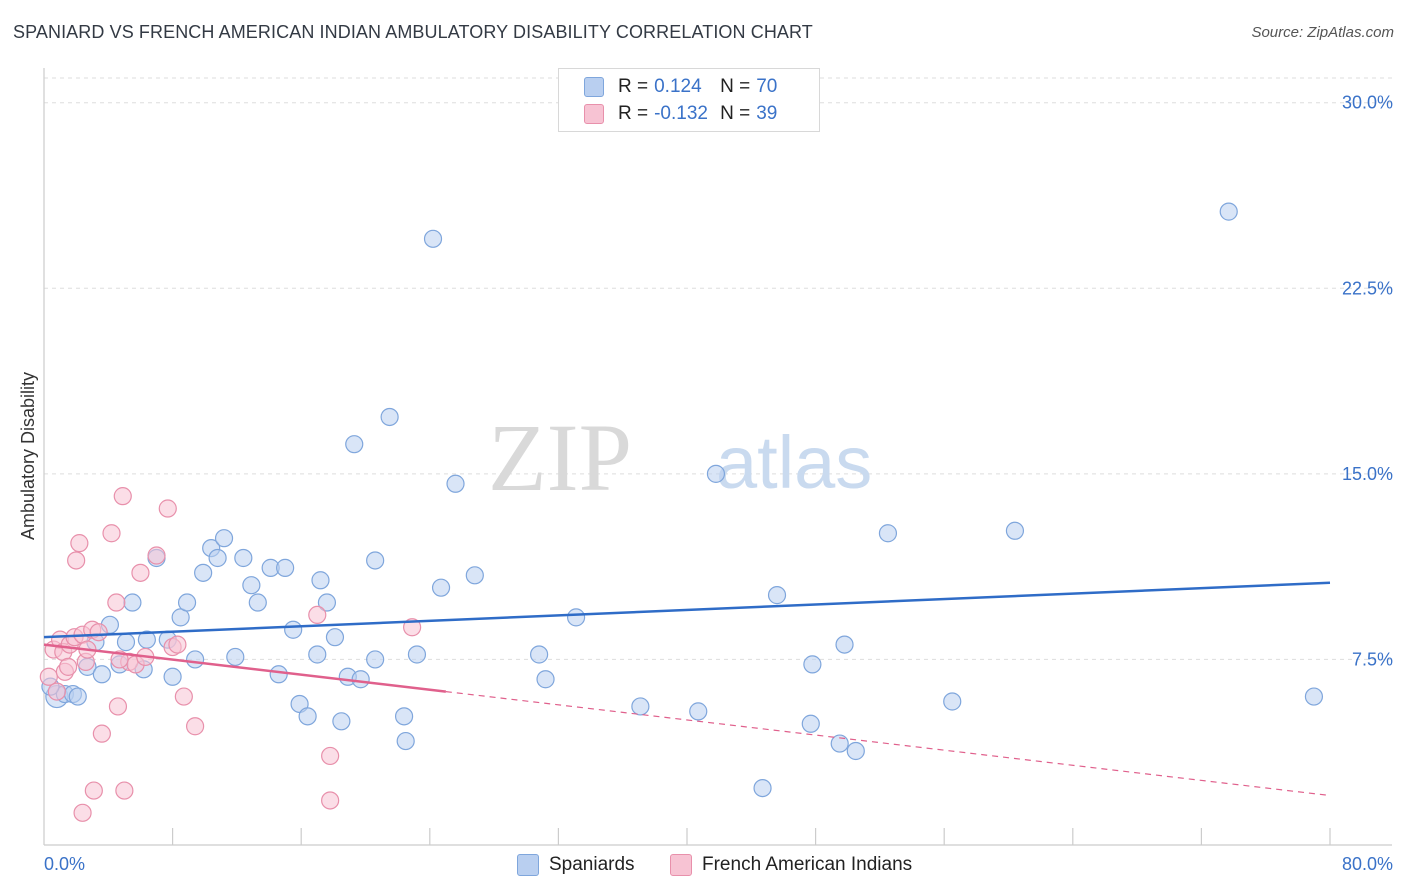 Image resolution: width=1406 pixels, height=892 pixels. What do you see at coordinates (888, 744) in the screenshot?
I see `french-american-indians-trend-extension` at bounding box center [888, 744].